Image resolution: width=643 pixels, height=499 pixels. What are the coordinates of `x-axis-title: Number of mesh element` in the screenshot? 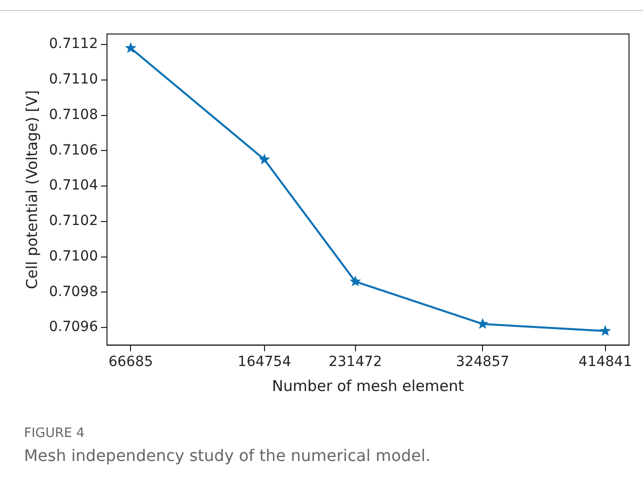 It's located at (368, 385).